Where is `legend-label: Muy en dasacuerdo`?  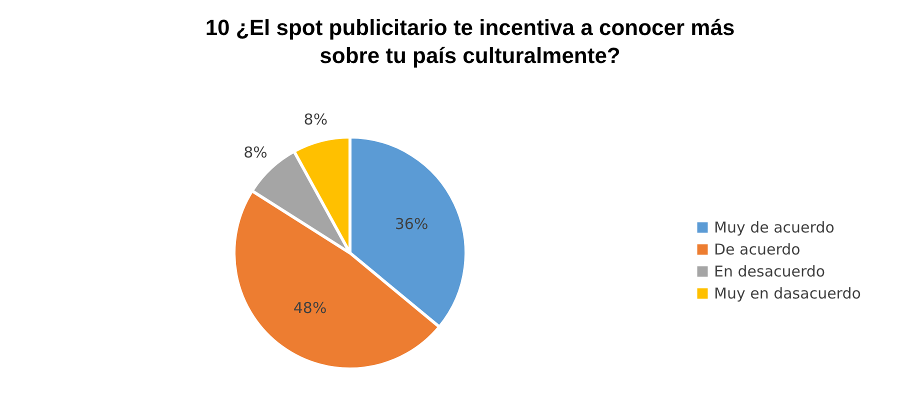 legend-label: Muy en dasacuerdo is located at coordinates (787, 293).